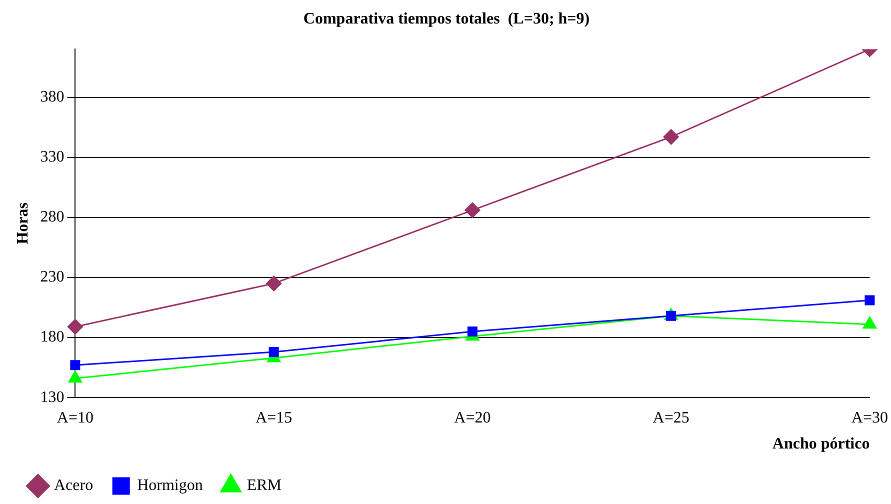 The width and height of the screenshot is (891, 504). What do you see at coordinates (446, 19) in the screenshot?
I see `chart-title: Comparativa tiempos totales (L=30; h=9)` at bounding box center [446, 19].